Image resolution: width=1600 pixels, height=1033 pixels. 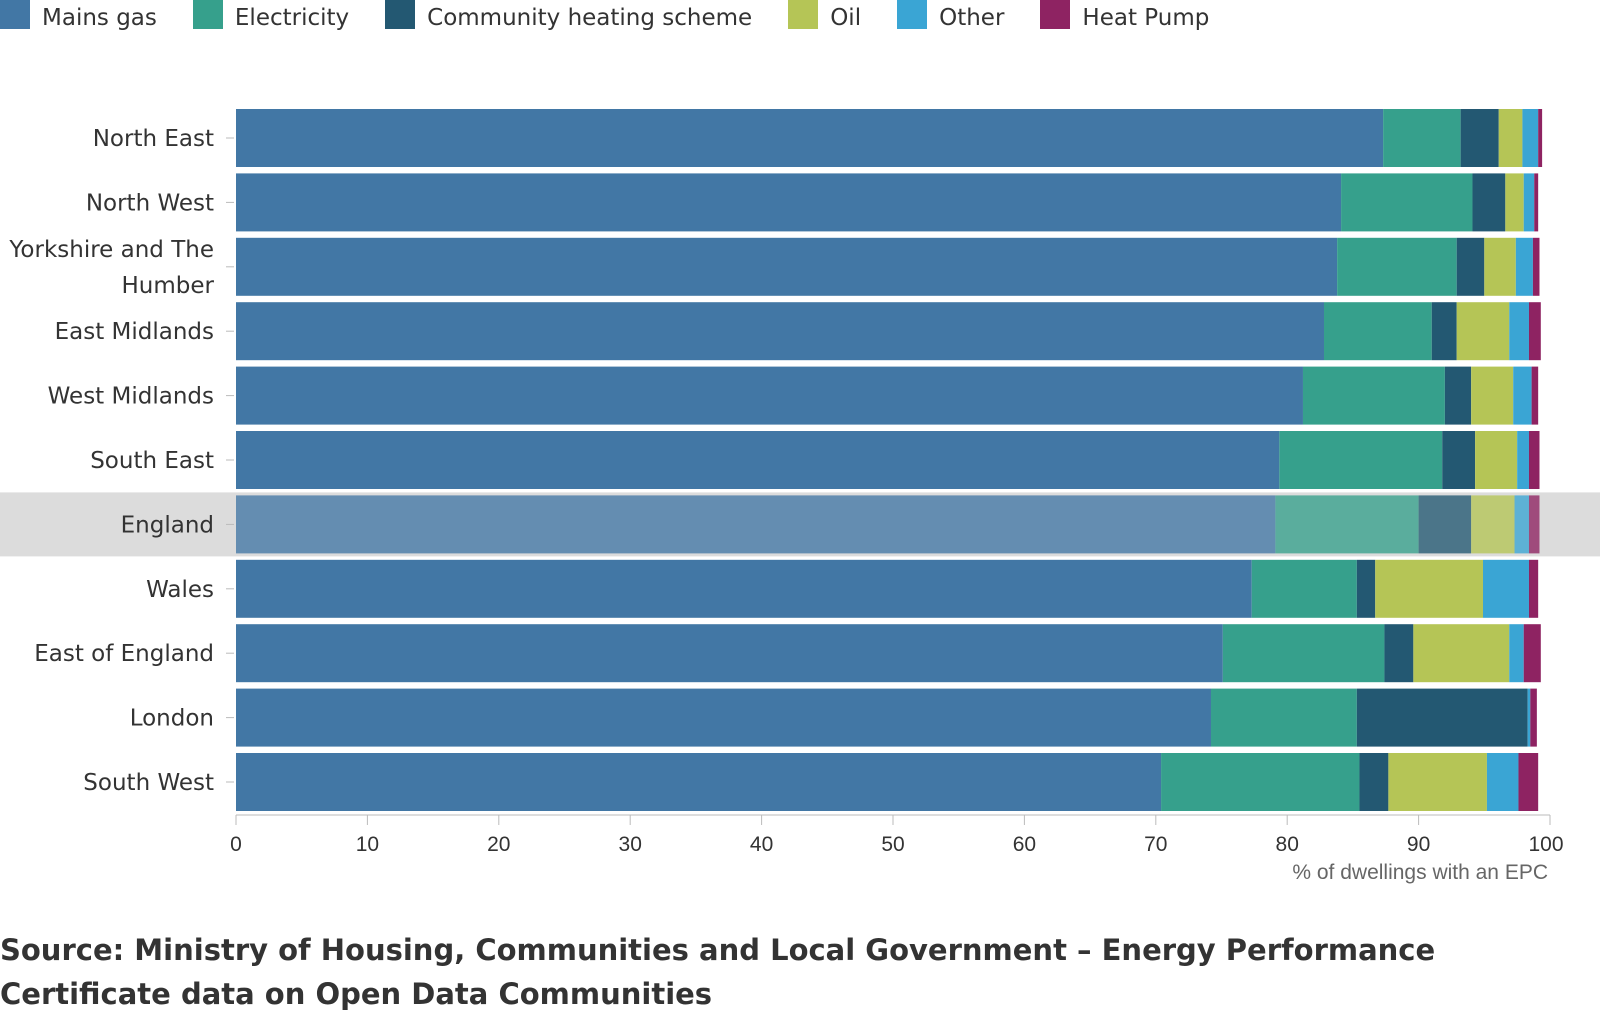 What do you see at coordinates (1529, 717) in the screenshot?
I see `bar-london-other` at bounding box center [1529, 717].